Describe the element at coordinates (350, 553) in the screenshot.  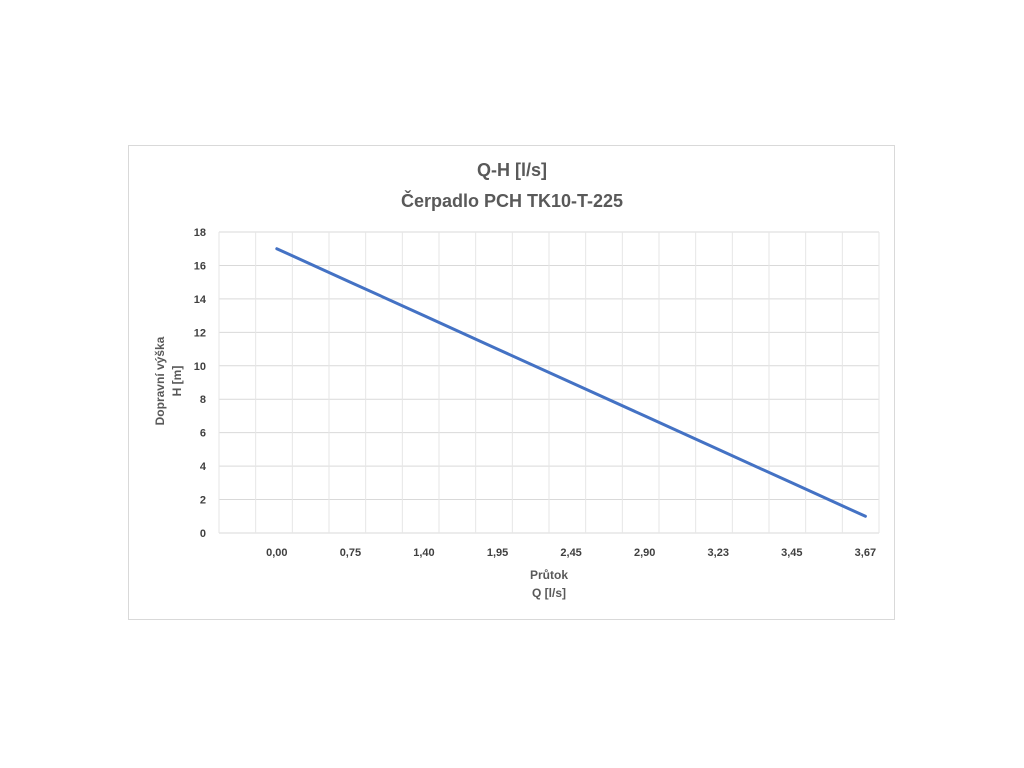
I see `x-tick-label: 0,75` at that location.